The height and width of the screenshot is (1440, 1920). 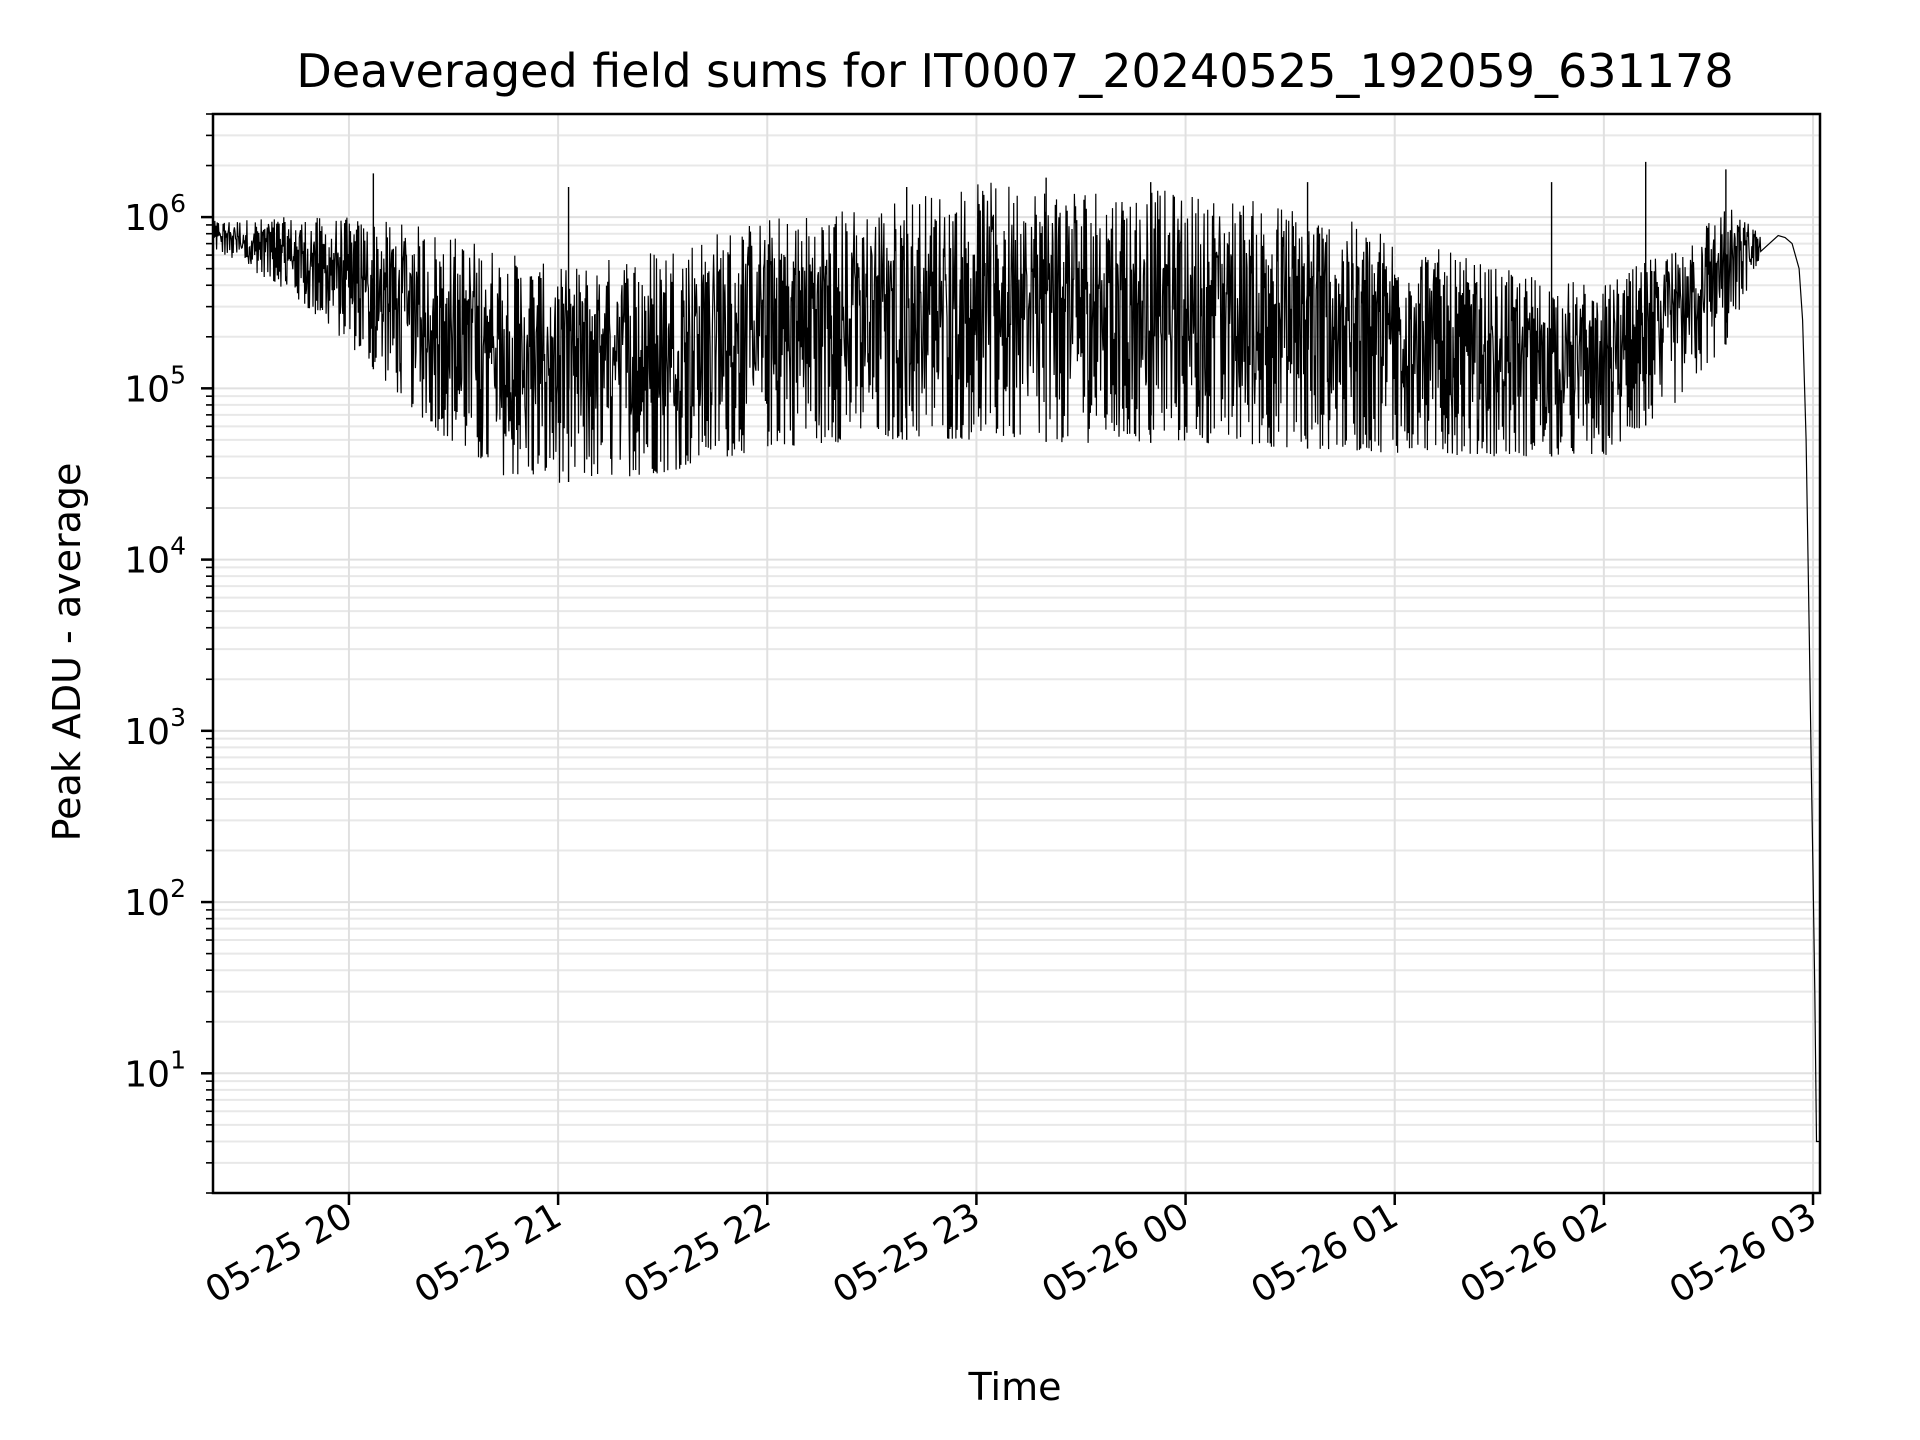 What do you see at coordinates (1015, 1387) in the screenshot?
I see `x-axis-label: Time` at bounding box center [1015, 1387].